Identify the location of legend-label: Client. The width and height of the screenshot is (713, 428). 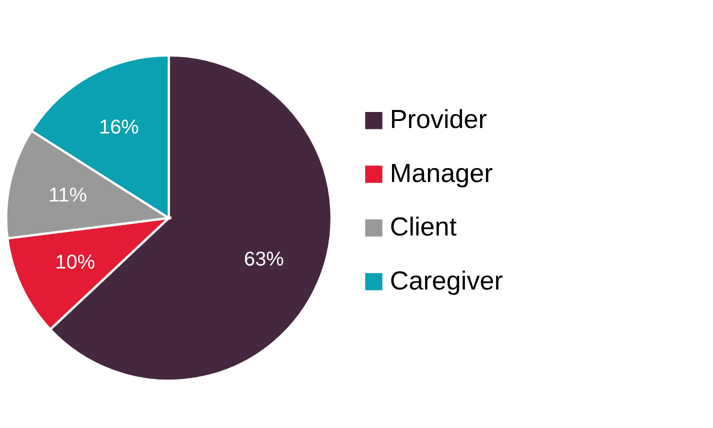
(424, 227).